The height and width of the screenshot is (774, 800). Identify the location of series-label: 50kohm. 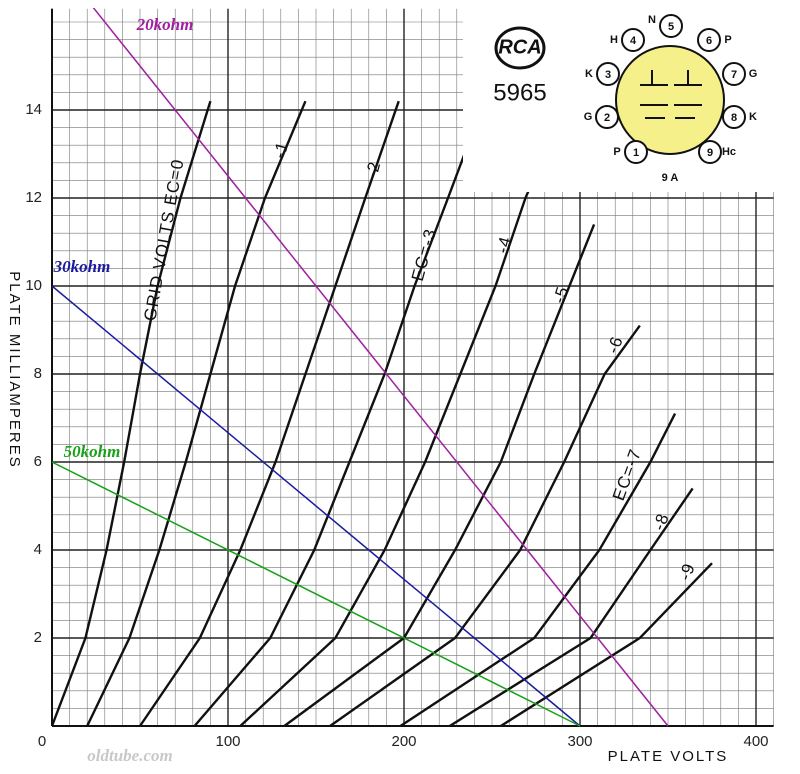
(92, 451).